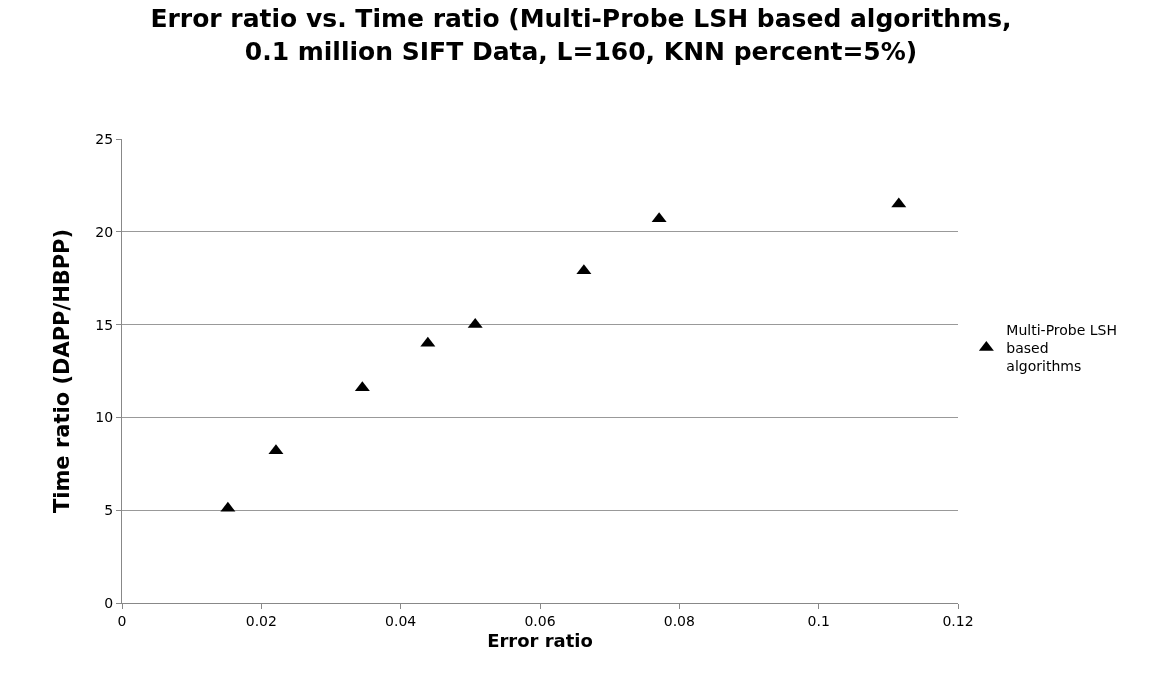  Describe the element at coordinates (104, 231) in the screenshot. I see `y-tick-label: 20` at that location.